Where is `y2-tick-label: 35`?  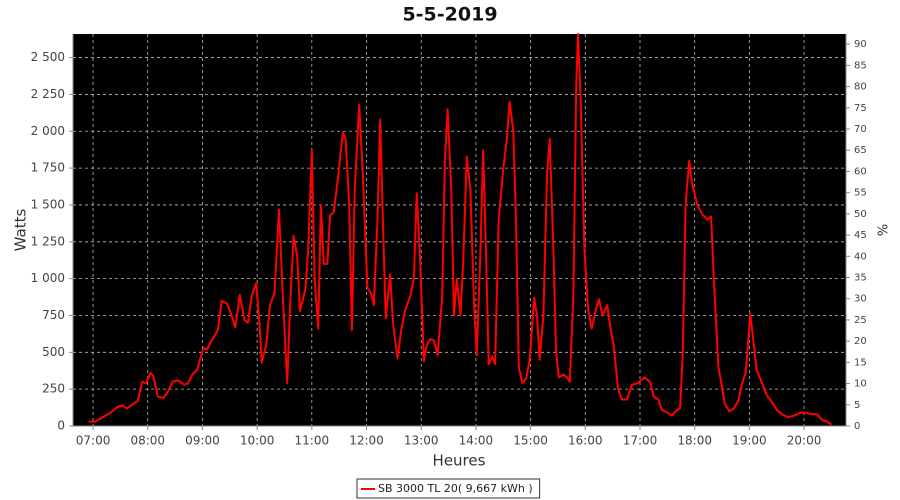 y2-tick-label: 35 is located at coordinates (860, 278).